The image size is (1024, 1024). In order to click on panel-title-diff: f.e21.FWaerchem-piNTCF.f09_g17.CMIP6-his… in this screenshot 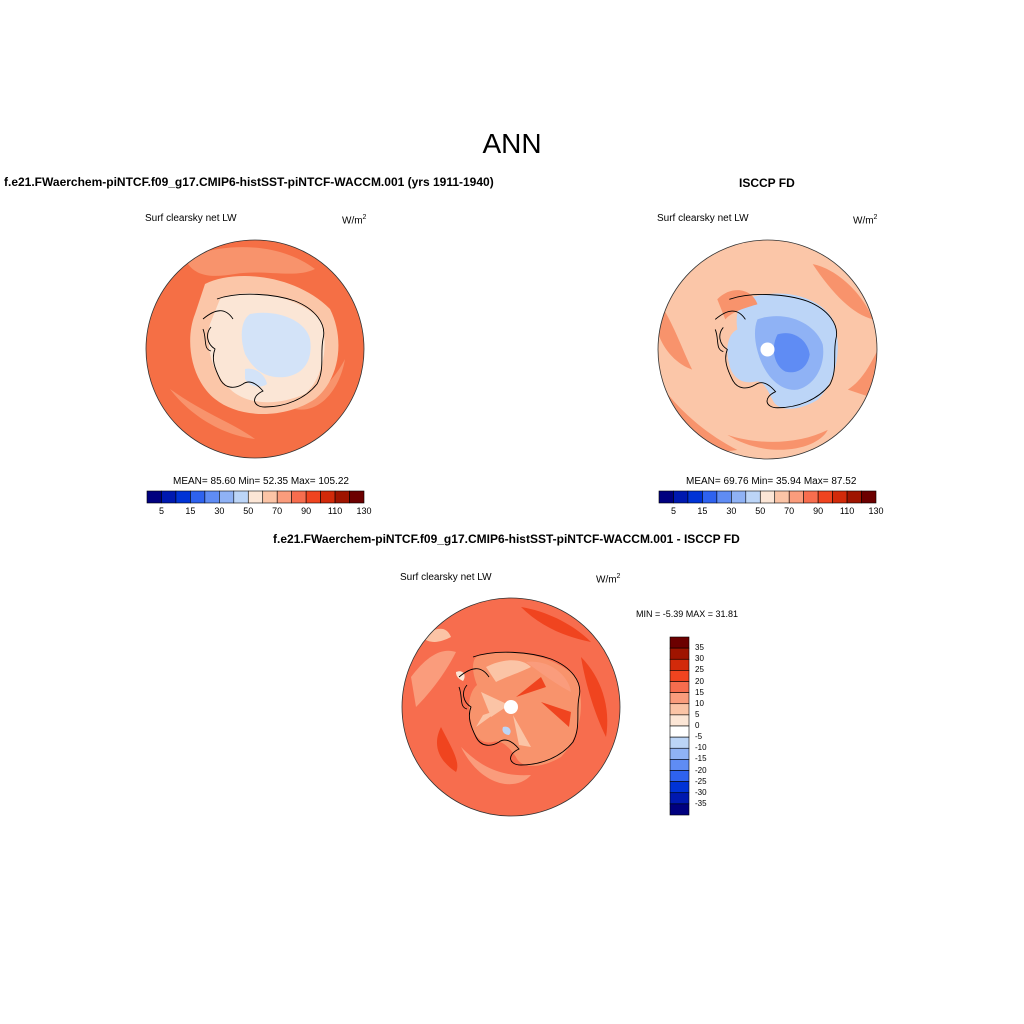, I will do `click(506, 539)`.